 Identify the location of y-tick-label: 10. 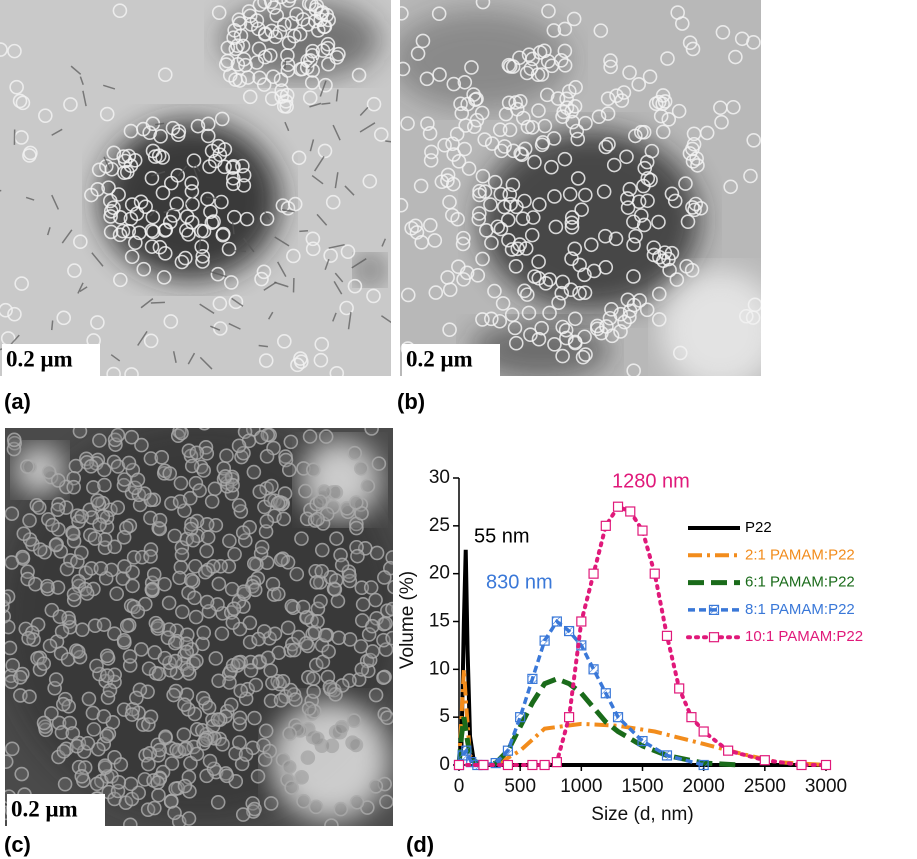
(439, 668).